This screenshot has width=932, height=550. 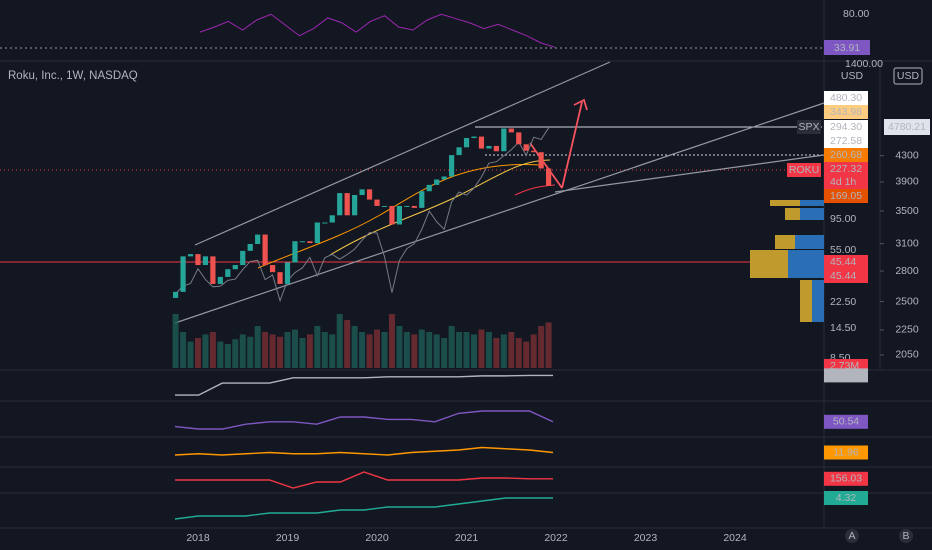 I want to click on price-label: 294.30, so click(x=846, y=127).